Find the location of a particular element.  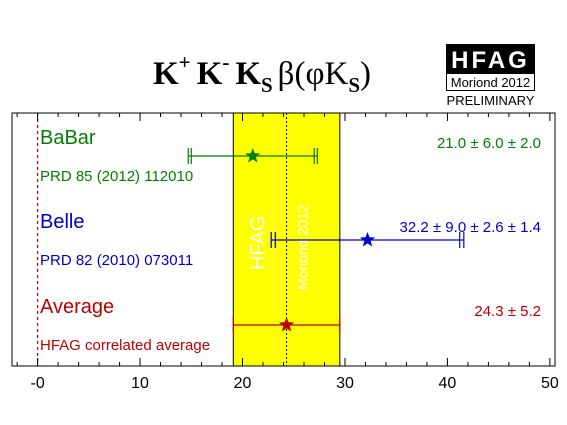

x-tick-label: 10 is located at coordinates (140, 383).